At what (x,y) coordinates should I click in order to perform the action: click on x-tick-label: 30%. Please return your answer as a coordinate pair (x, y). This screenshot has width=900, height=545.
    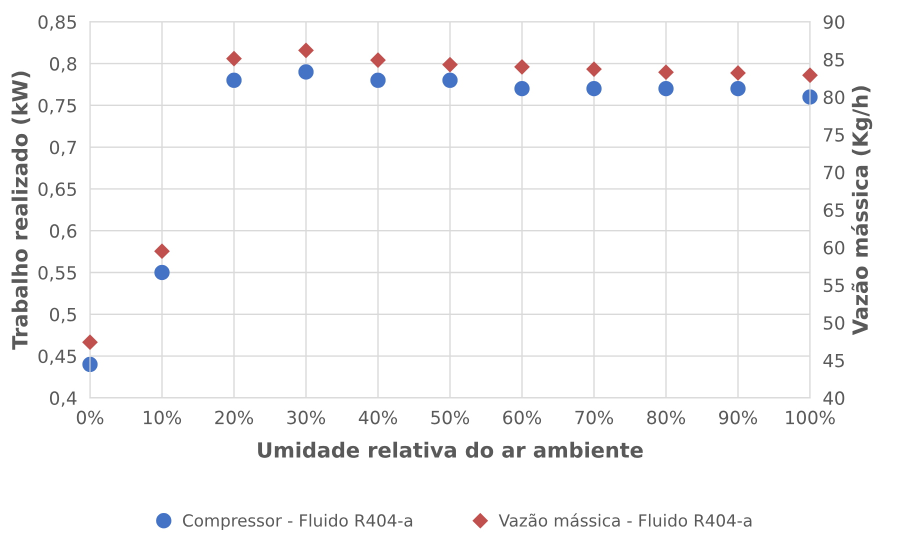
    Looking at the image, I should click on (306, 417).